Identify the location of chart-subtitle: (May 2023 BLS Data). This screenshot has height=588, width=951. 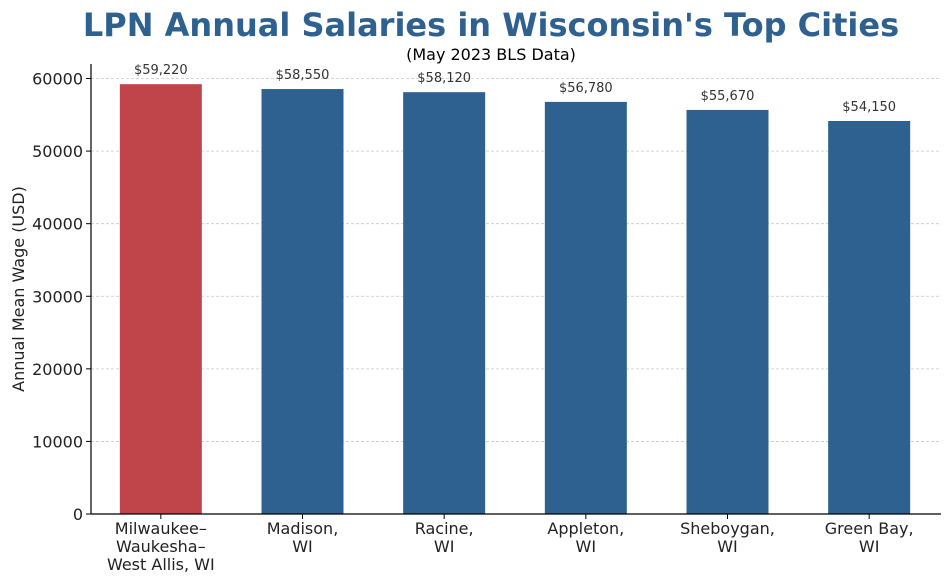
(491, 54).